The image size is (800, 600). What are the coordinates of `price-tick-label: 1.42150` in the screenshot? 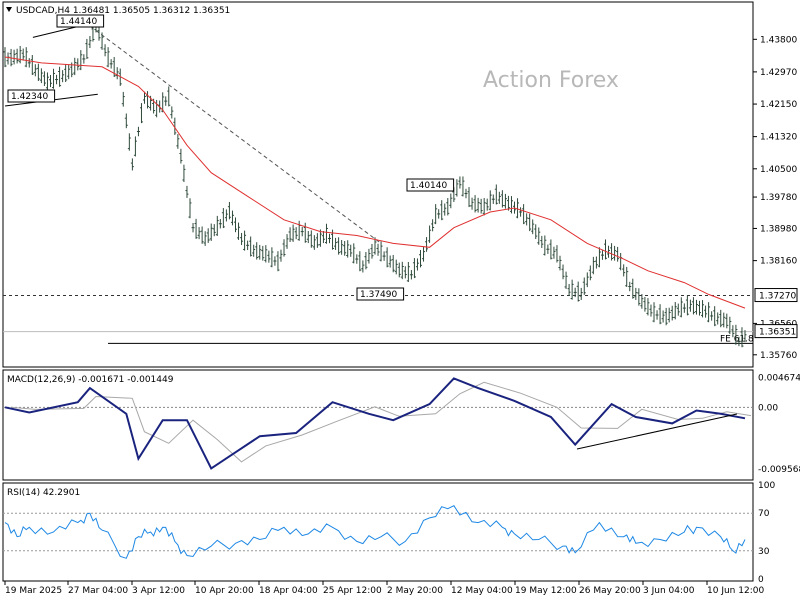 It's located at (778, 105).